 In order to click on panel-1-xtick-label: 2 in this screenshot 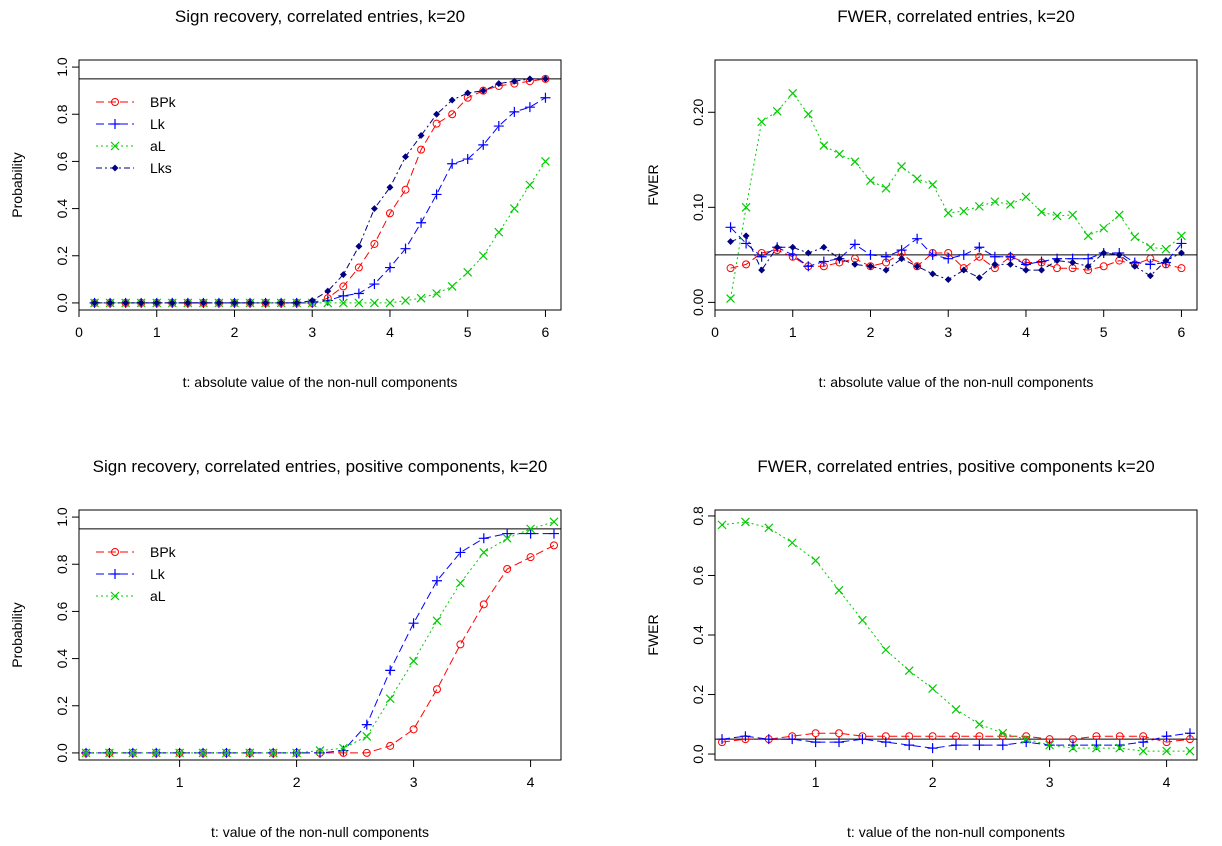, I will do `click(235, 332)`.